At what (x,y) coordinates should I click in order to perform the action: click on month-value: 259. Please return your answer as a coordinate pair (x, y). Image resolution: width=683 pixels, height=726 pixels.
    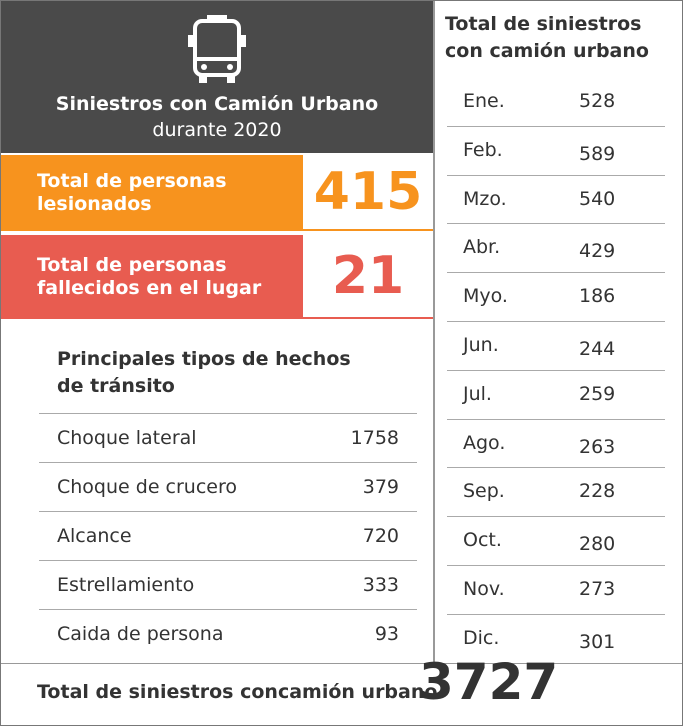
    Looking at the image, I should click on (597, 393).